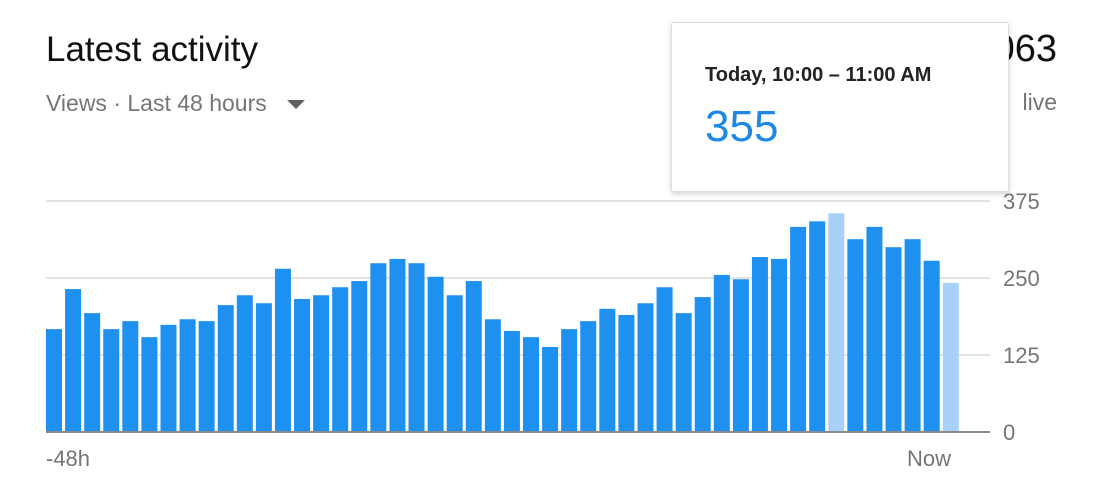 The height and width of the screenshot is (492, 1099). I want to click on tooltip-value: 355, so click(742, 126).